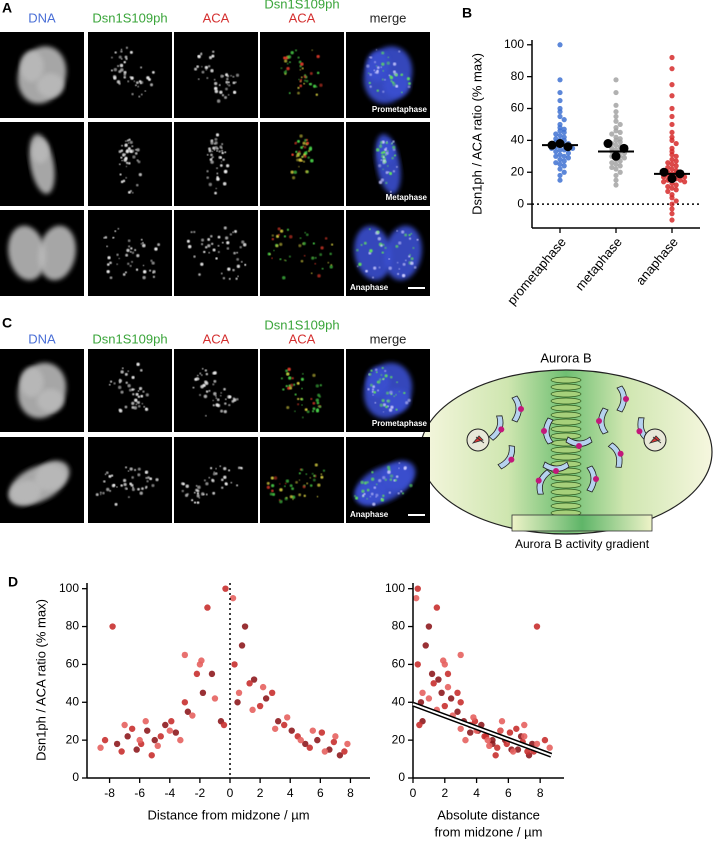  Describe the element at coordinates (565, 357) in the screenshot. I see `diagram-title: Aurora B` at that location.